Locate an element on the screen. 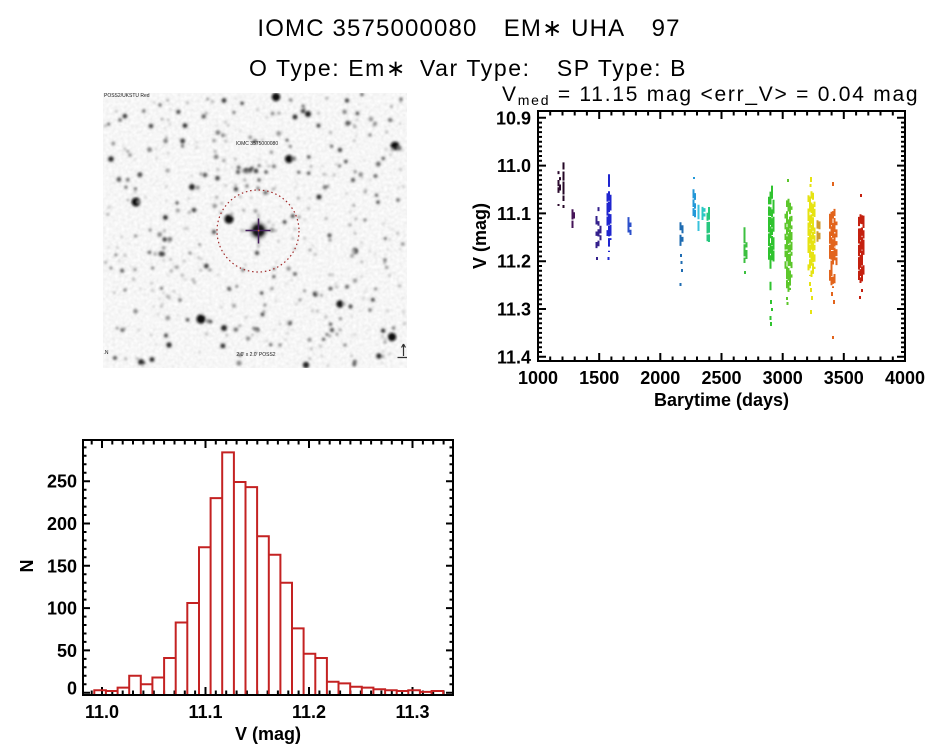 The width and height of the screenshot is (944, 747). svg-text: 2500 is located at coordinates (721, 378).